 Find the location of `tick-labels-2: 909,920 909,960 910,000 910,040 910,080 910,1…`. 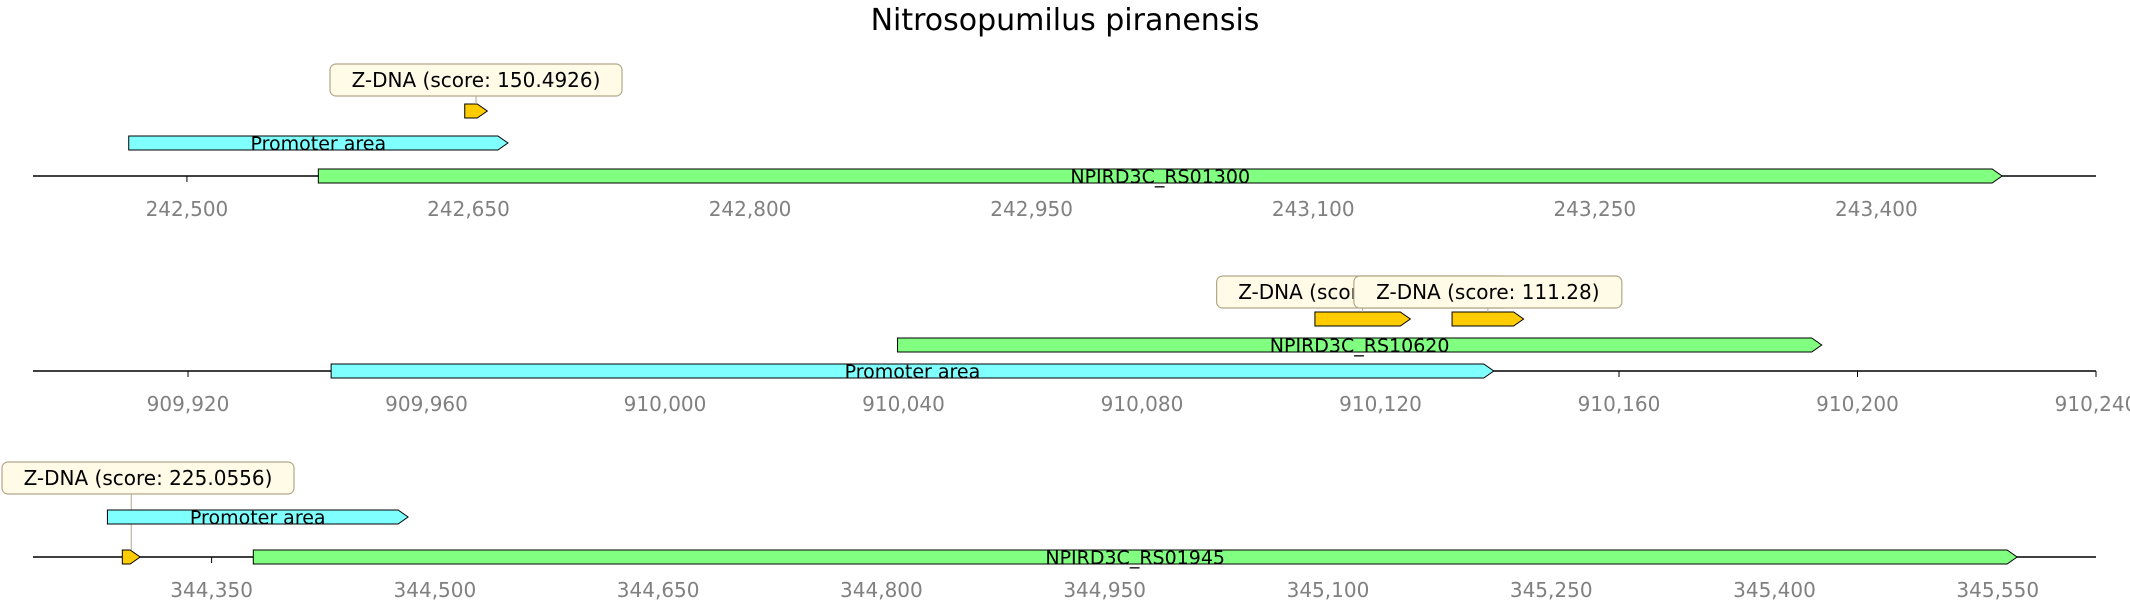

tick-labels-2: 909,920 909,960 910,000 910,040 910,080 910,1… is located at coordinates (1138, 393).